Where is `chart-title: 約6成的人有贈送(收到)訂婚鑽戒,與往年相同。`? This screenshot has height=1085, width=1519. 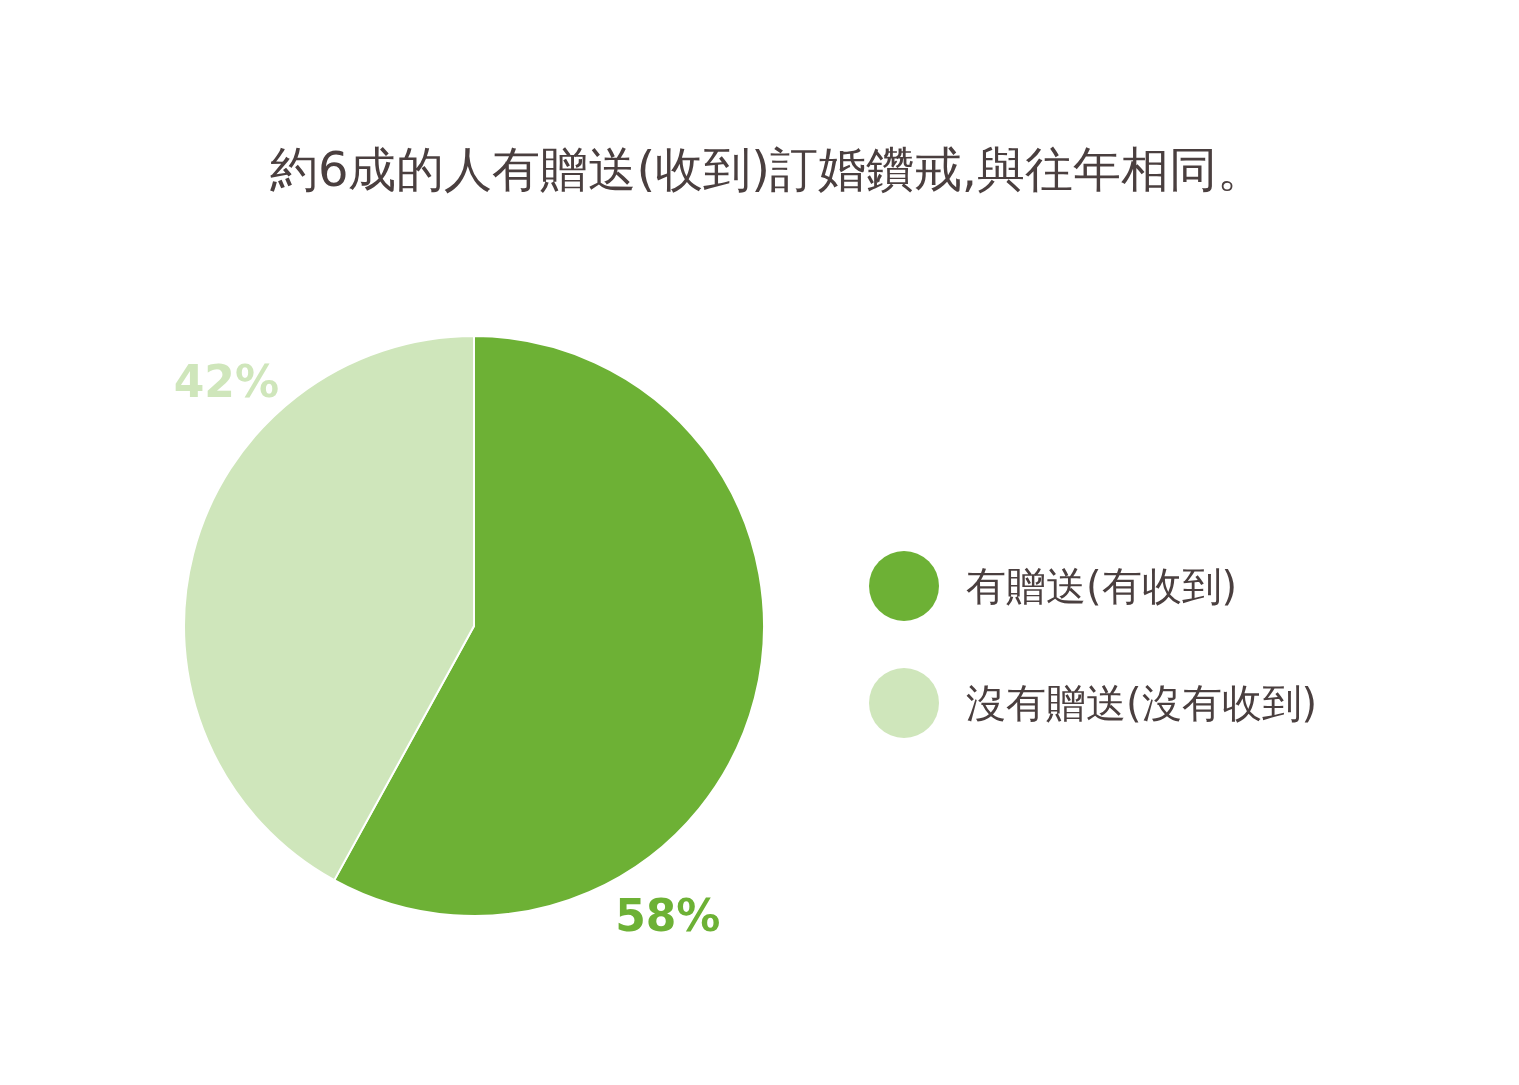
chart-title: 約6成的人有贈送(收到)訂婚鑽戒,與往年相同。 is located at coordinates (767, 169).